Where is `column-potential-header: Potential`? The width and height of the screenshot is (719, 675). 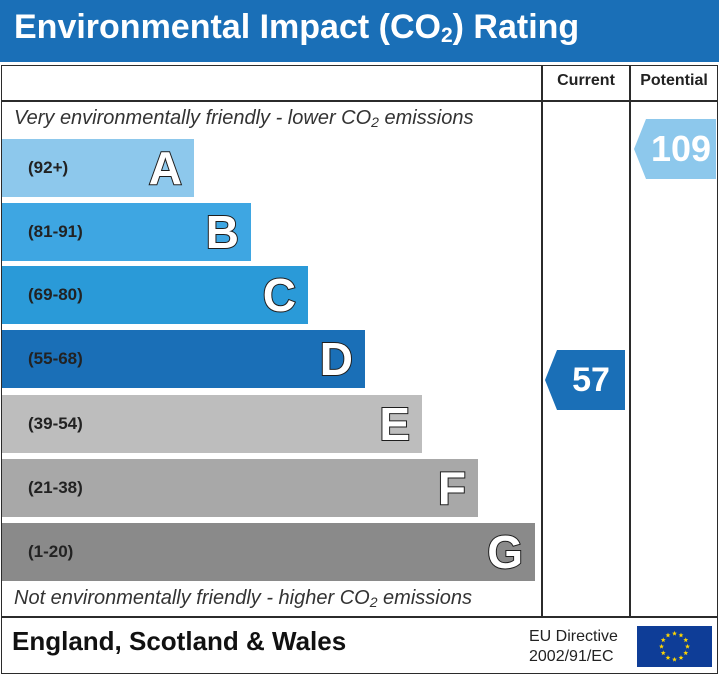 column-potential-header: Potential is located at coordinates (674, 80).